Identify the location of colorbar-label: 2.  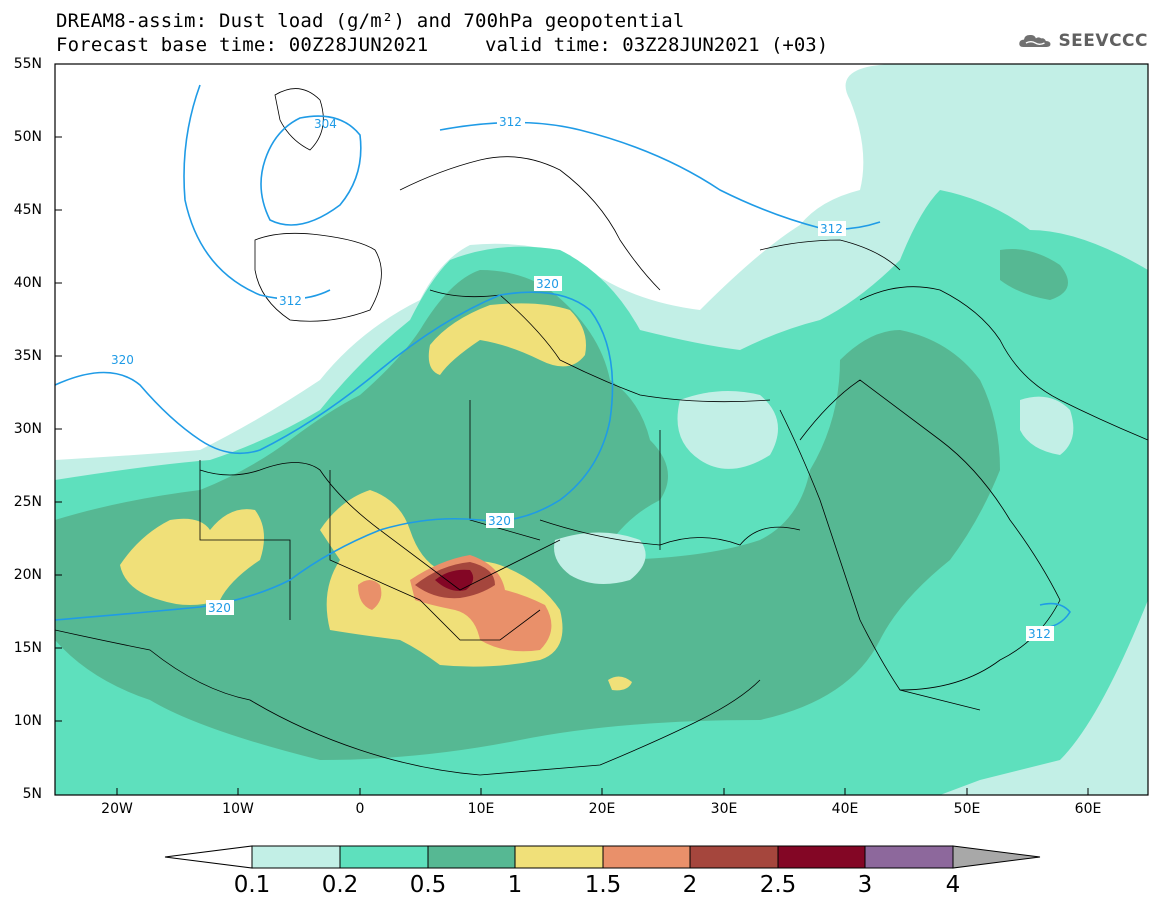
(690, 885).